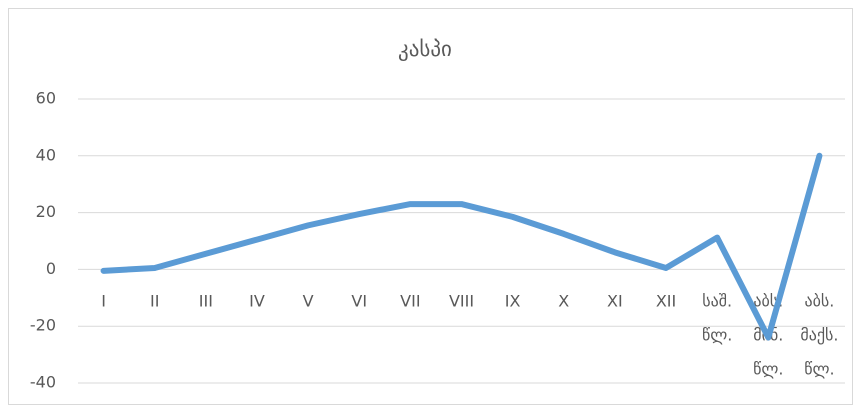 The height and width of the screenshot is (414, 861). Describe the element at coordinates (717, 317) in the screenshot. I see `x-tick-label: საშ. წლ.` at that location.